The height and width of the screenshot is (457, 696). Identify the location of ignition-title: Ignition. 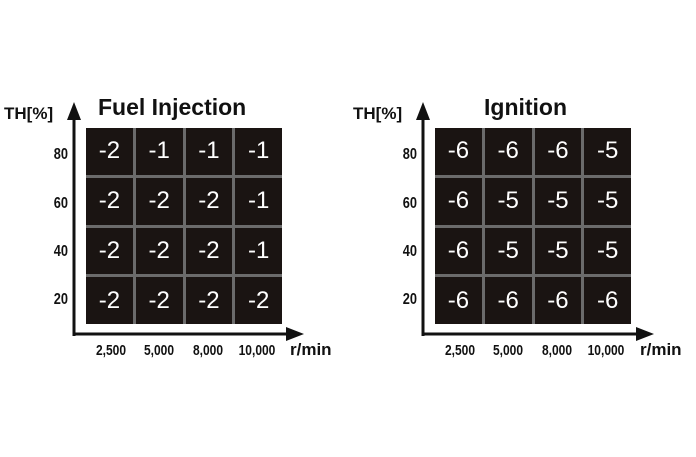
(526, 107).